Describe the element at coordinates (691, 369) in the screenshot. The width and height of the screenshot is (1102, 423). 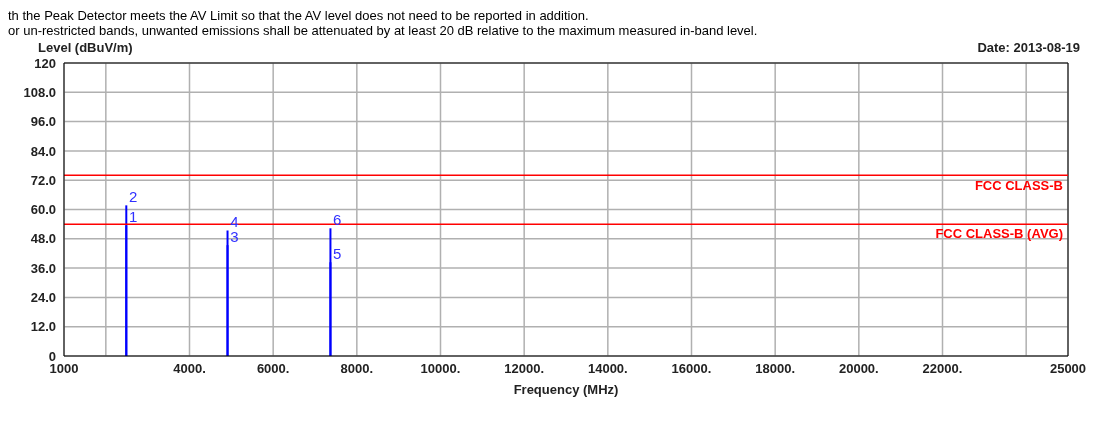
I see `x-tick-label: 16000.` at that location.